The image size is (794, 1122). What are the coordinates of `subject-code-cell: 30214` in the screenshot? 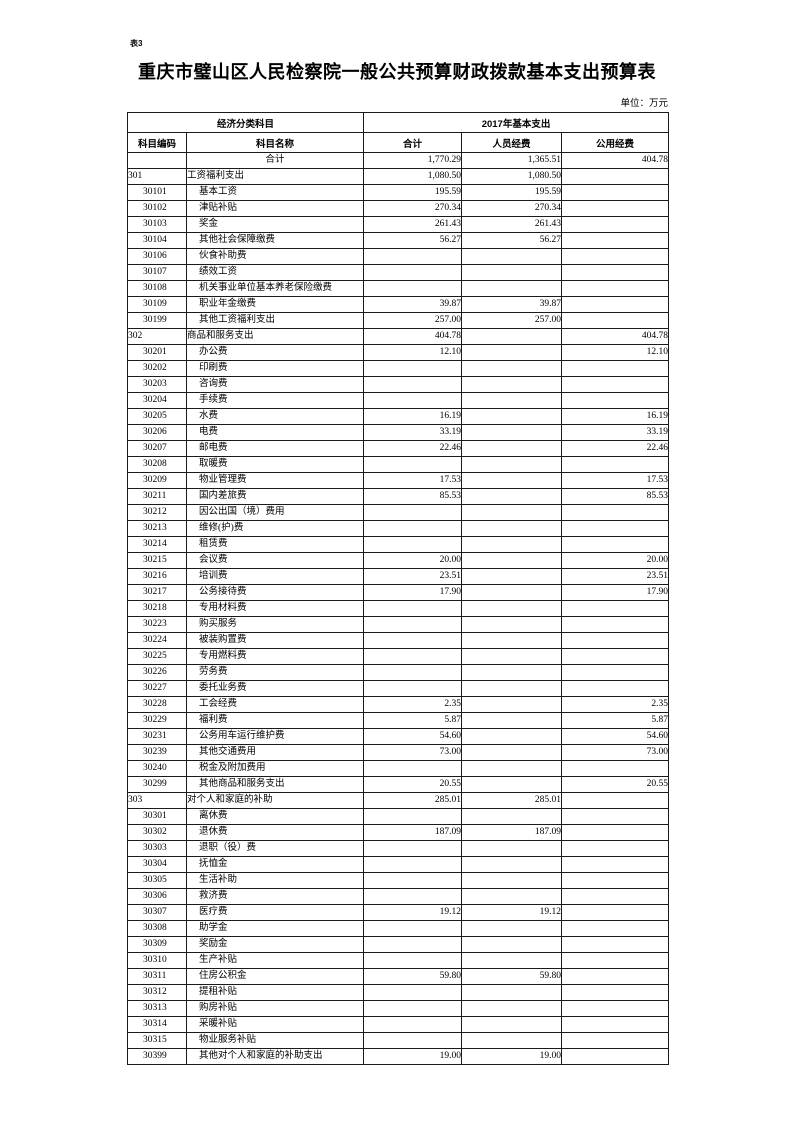 It's located at (157, 544).